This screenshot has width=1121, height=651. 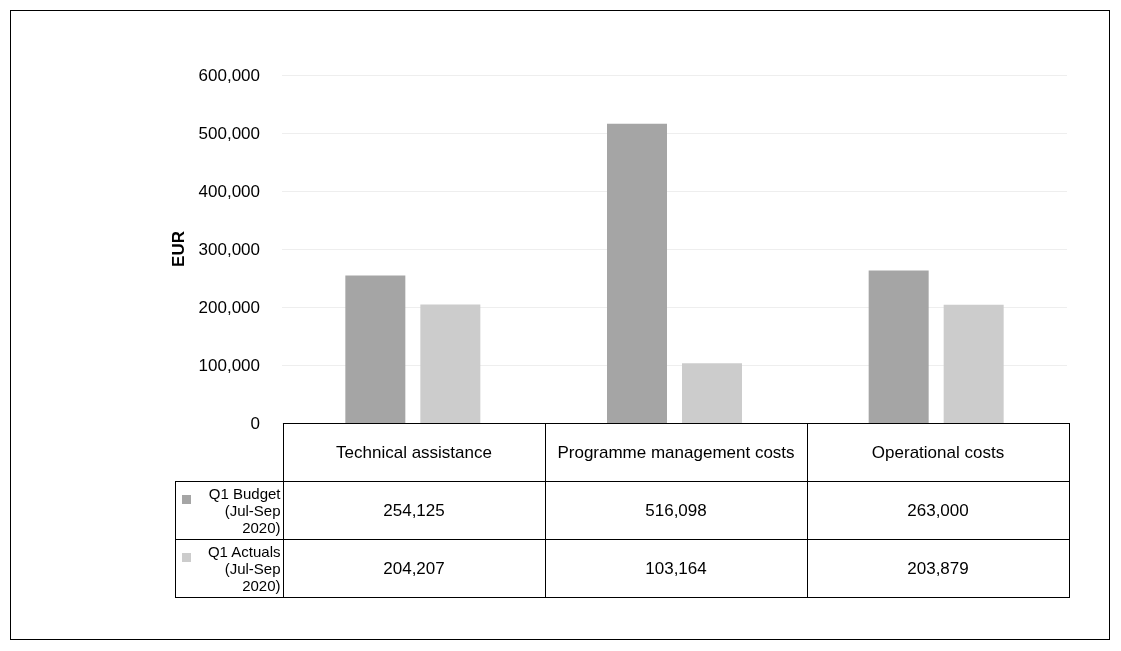 What do you see at coordinates (244, 510) in the screenshot?
I see `legend-label: Q1 Budget (Jul-Sep 2020)` at bounding box center [244, 510].